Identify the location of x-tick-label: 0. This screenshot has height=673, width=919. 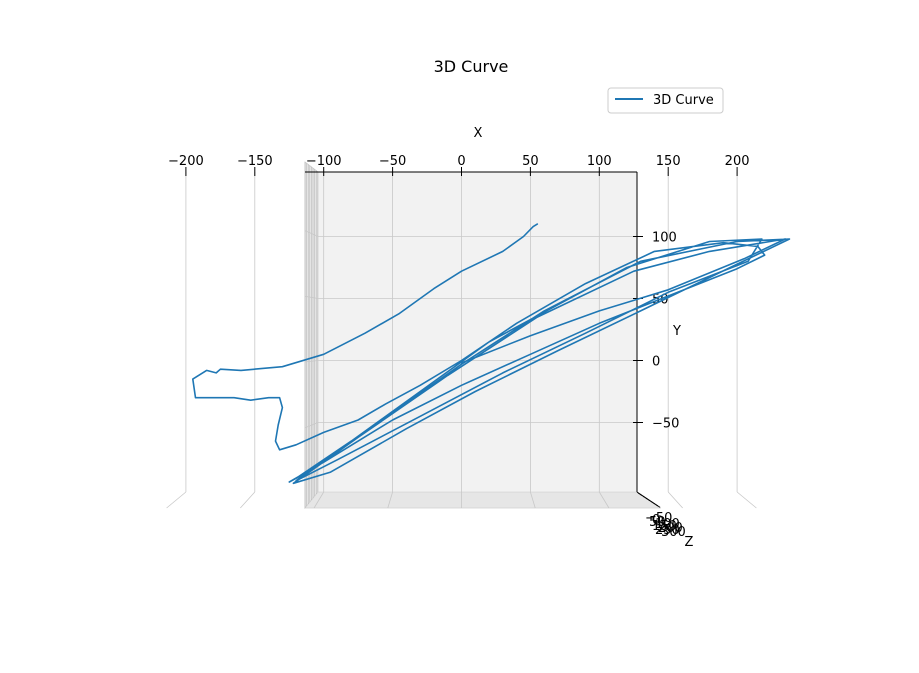
(461, 161).